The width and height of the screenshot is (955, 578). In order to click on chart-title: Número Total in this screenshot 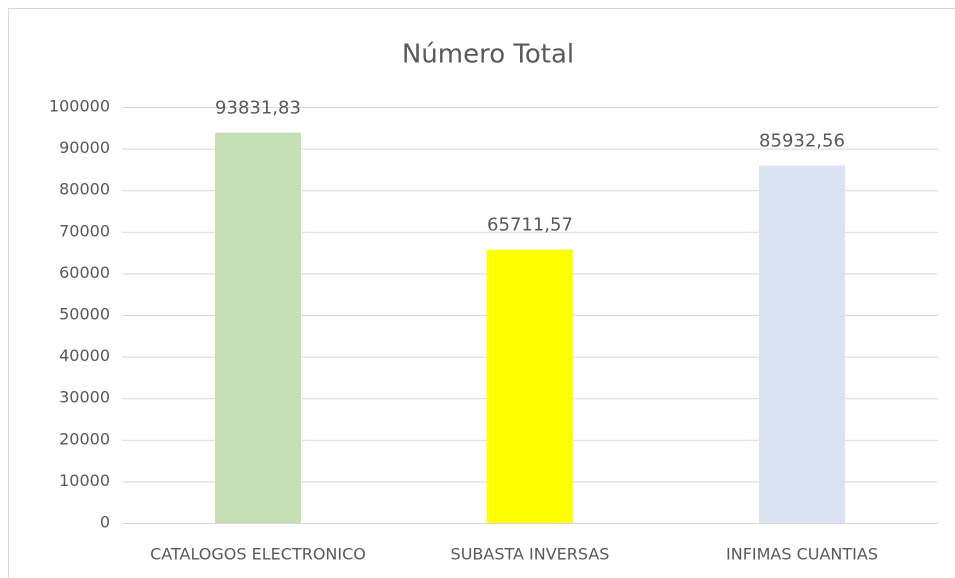, I will do `click(488, 55)`.